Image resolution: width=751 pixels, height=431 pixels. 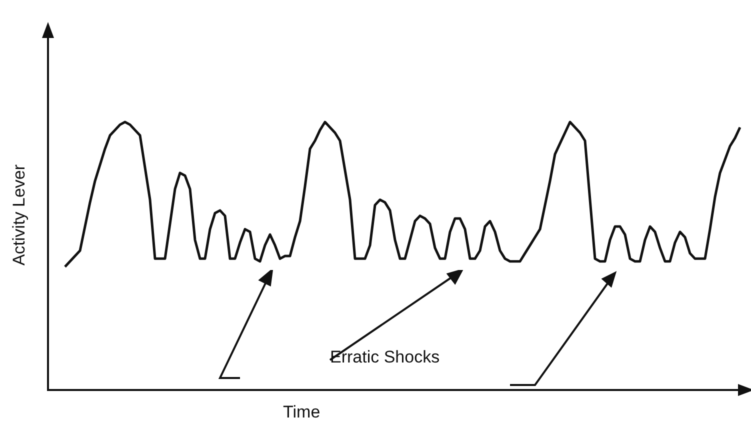 What do you see at coordinates (385, 357) in the screenshot?
I see `annotation: Erratic Shocks` at bounding box center [385, 357].